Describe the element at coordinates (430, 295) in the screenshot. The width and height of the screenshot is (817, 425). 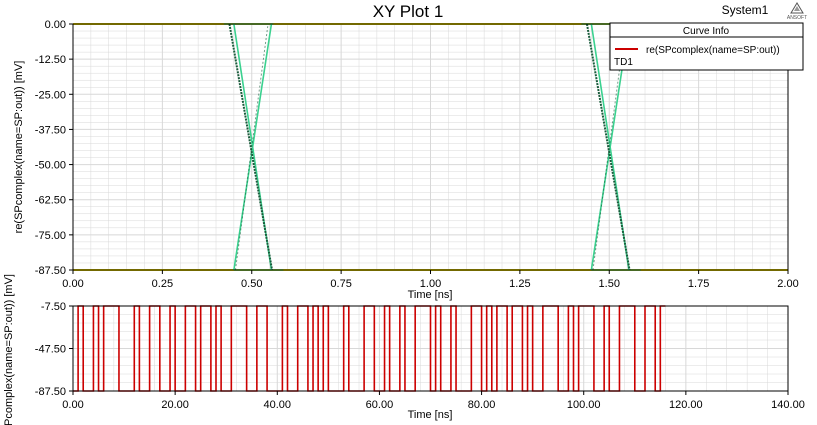
I see `eye-x-axis-title: Time [ns]` at that location.